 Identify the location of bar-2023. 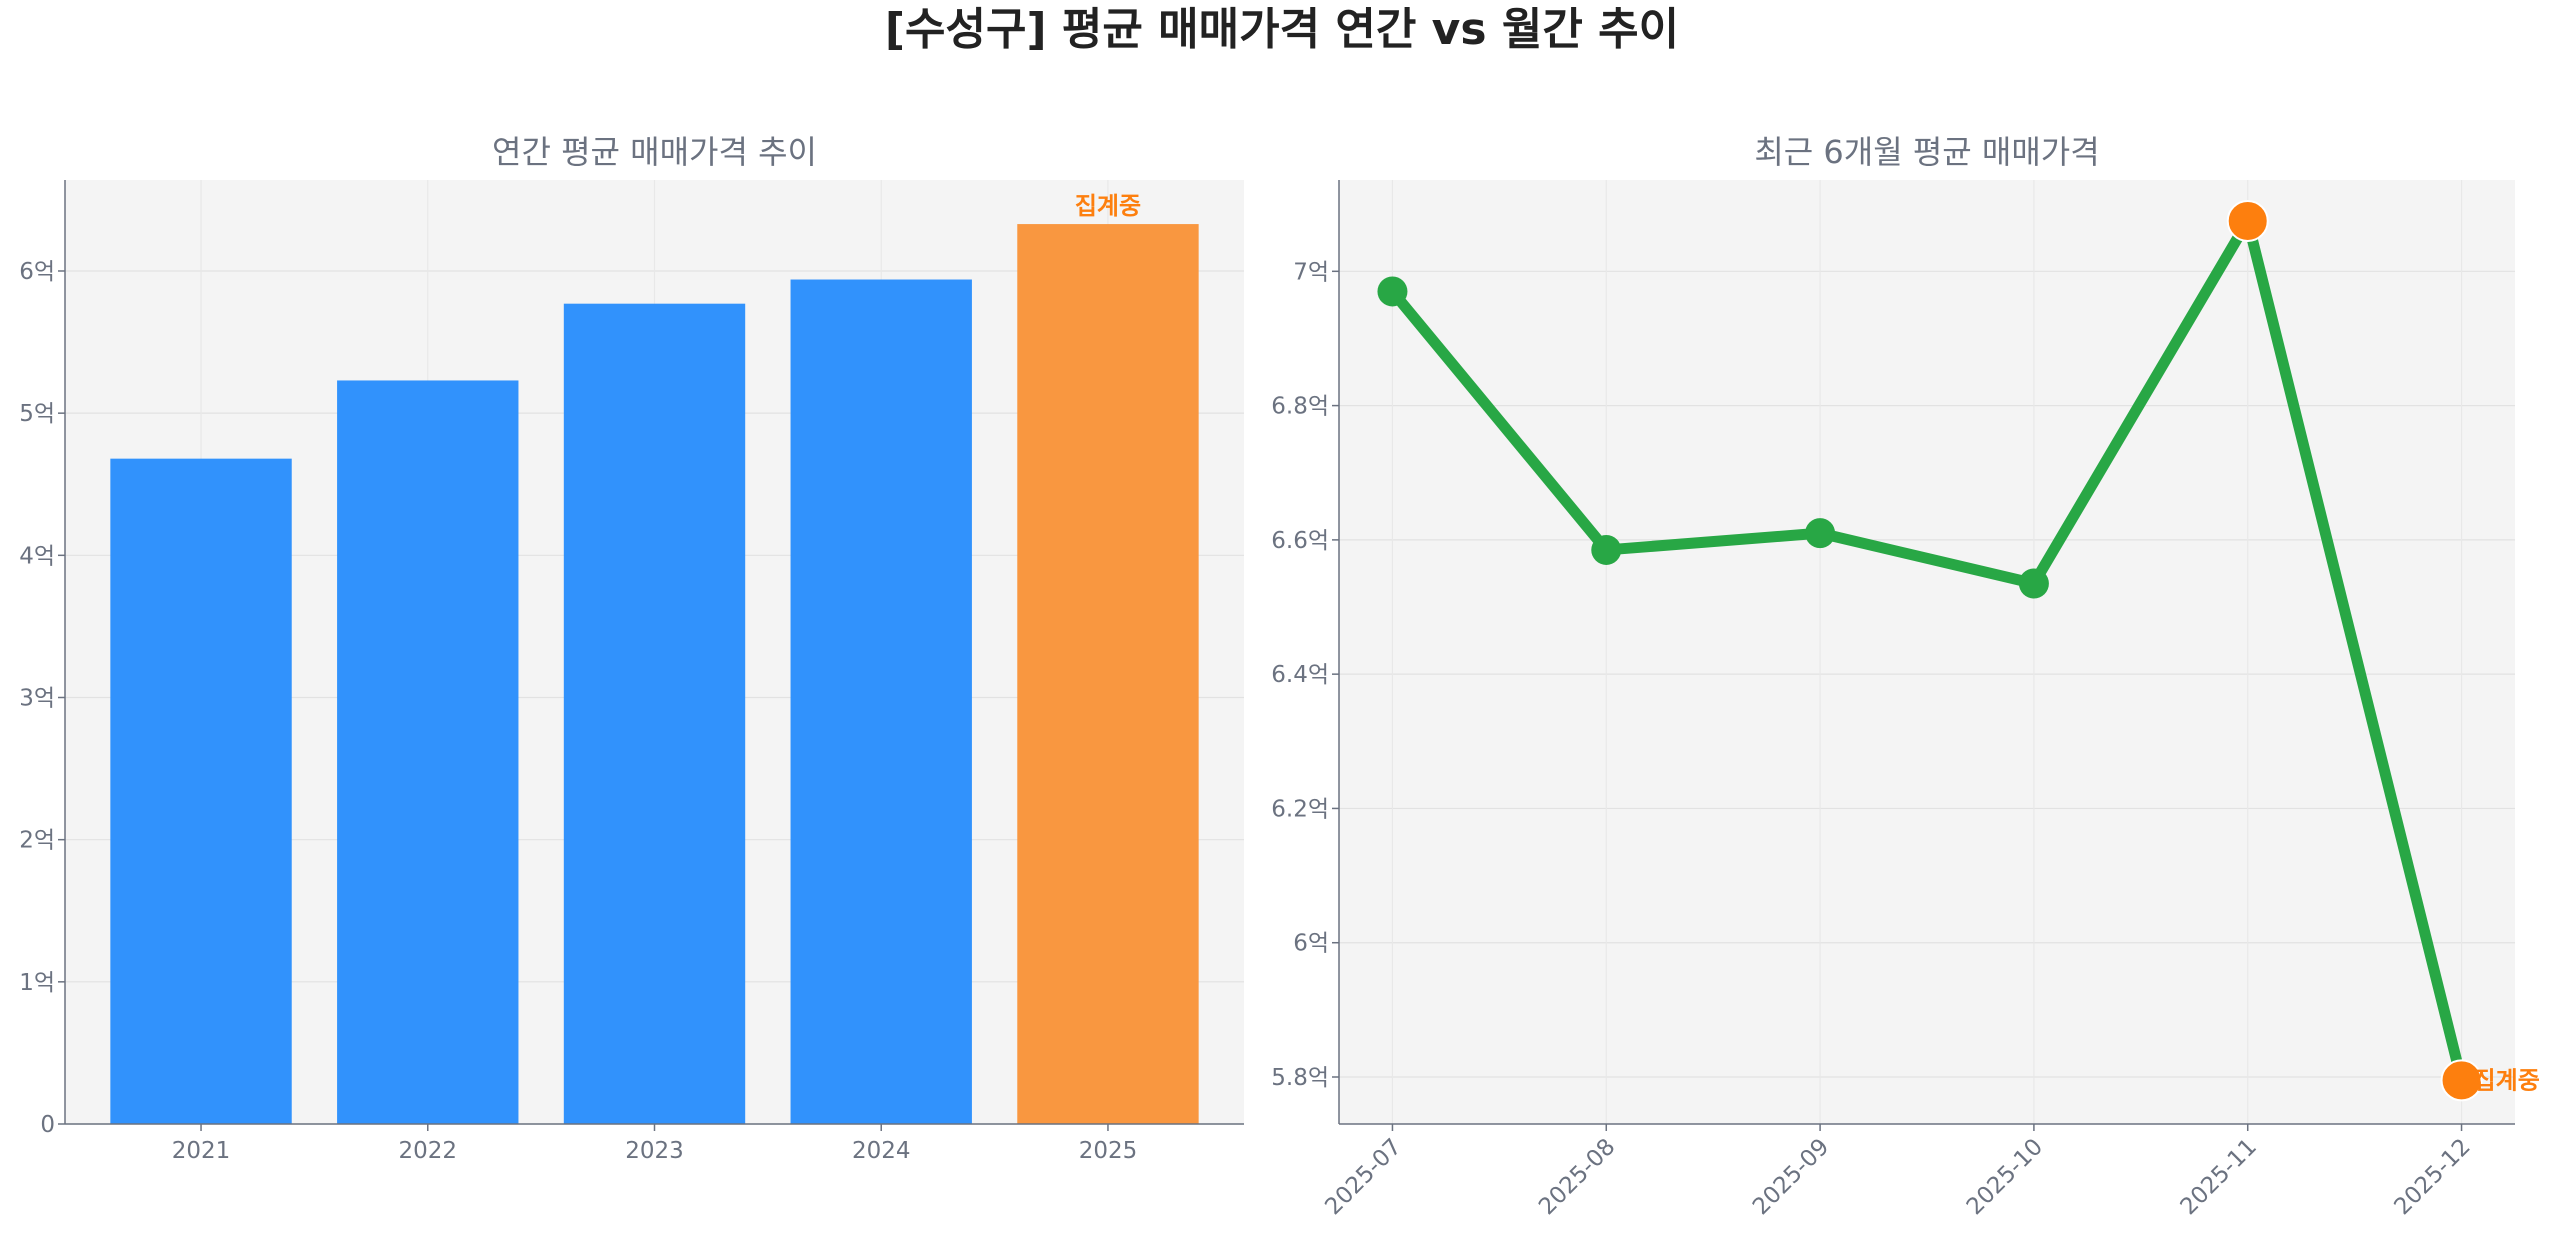
(654, 713).